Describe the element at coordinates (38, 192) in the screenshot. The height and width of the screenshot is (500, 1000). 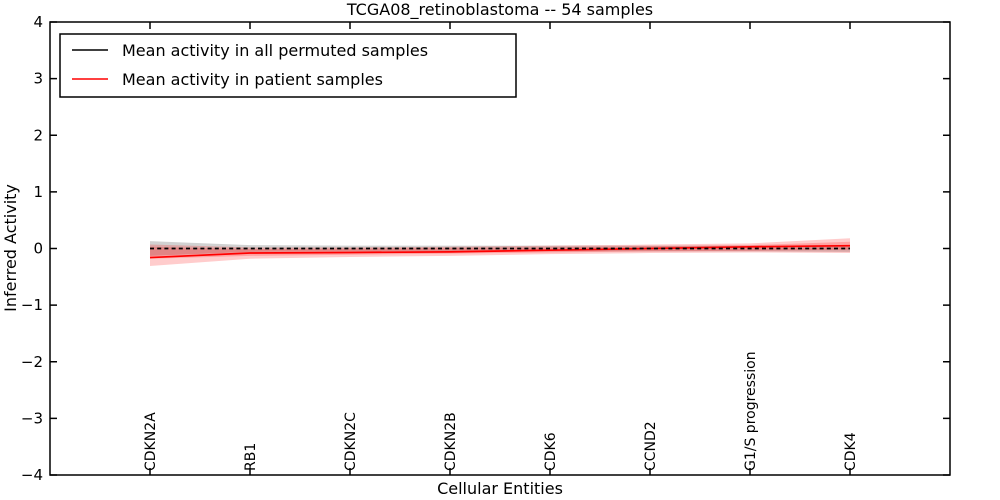
I see `y-tick-label: 1` at that location.